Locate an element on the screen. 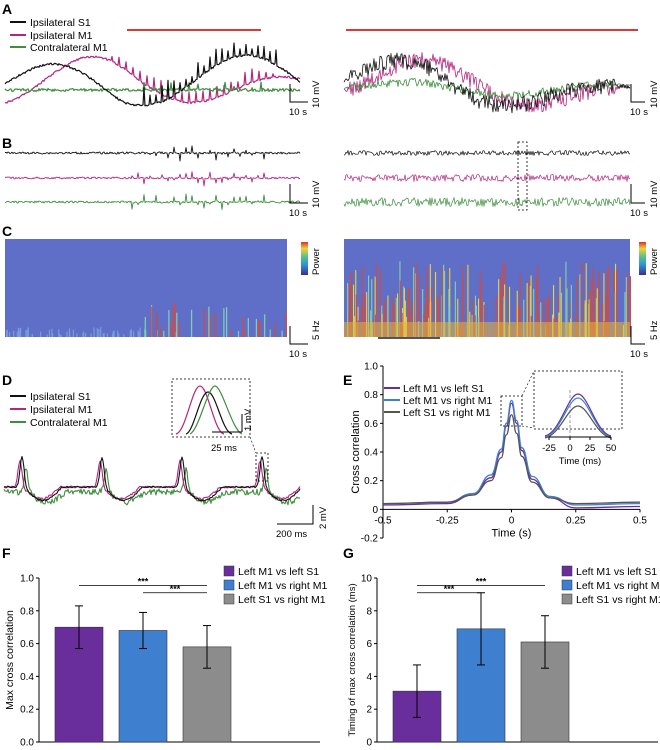 Image resolution: width=660 pixels, height=750 pixels. inset-d-time: 25 ms is located at coordinates (224, 448).